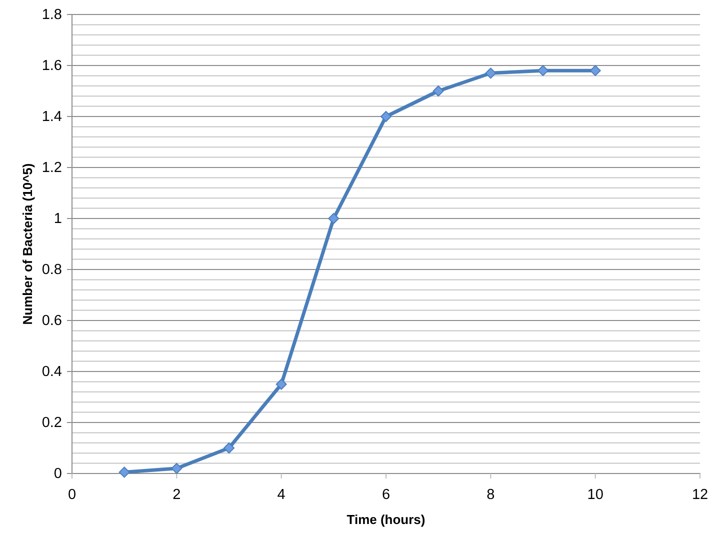 The image size is (720, 540). What do you see at coordinates (386, 519) in the screenshot?
I see `x-axis-title: Time (hours)` at bounding box center [386, 519].